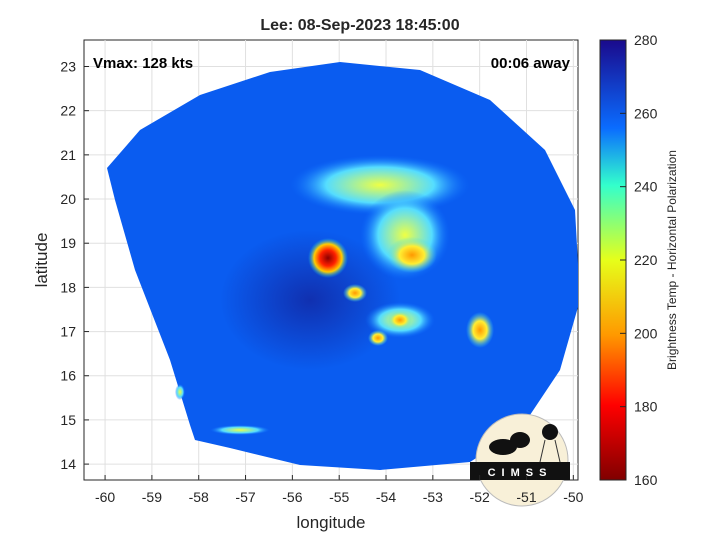 The width and height of the screenshot is (720, 545). What do you see at coordinates (646, 40) in the screenshot?
I see `colorbar-tick-label: 280` at bounding box center [646, 40].